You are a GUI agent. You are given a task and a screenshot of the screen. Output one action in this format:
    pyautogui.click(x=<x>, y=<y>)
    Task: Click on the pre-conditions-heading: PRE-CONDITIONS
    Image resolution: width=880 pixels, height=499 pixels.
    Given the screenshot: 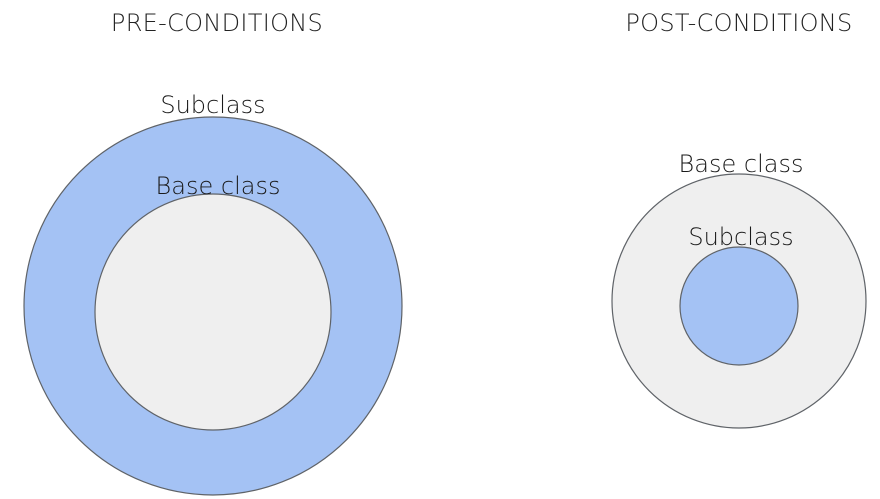 What is the action you would take?
    pyautogui.click(x=217, y=23)
    